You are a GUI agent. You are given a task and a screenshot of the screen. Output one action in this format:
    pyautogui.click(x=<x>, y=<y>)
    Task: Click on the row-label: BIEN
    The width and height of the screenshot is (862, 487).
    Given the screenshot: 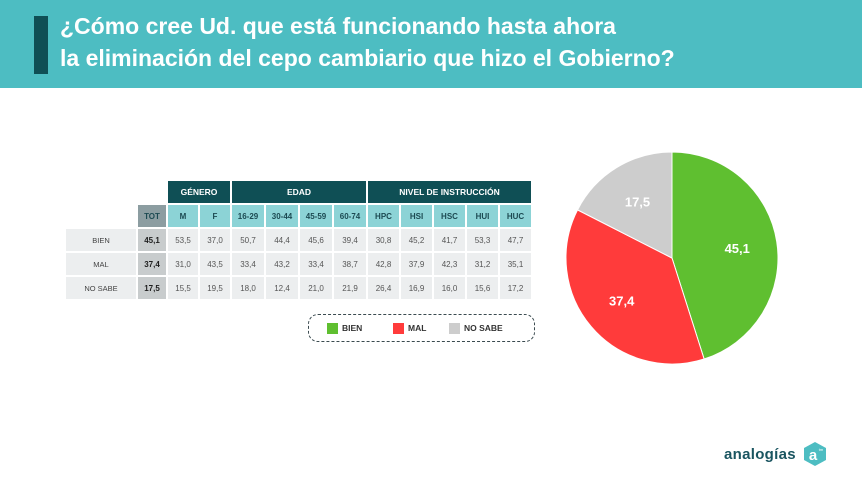 What is the action you would take?
    pyautogui.click(x=101, y=240)
    